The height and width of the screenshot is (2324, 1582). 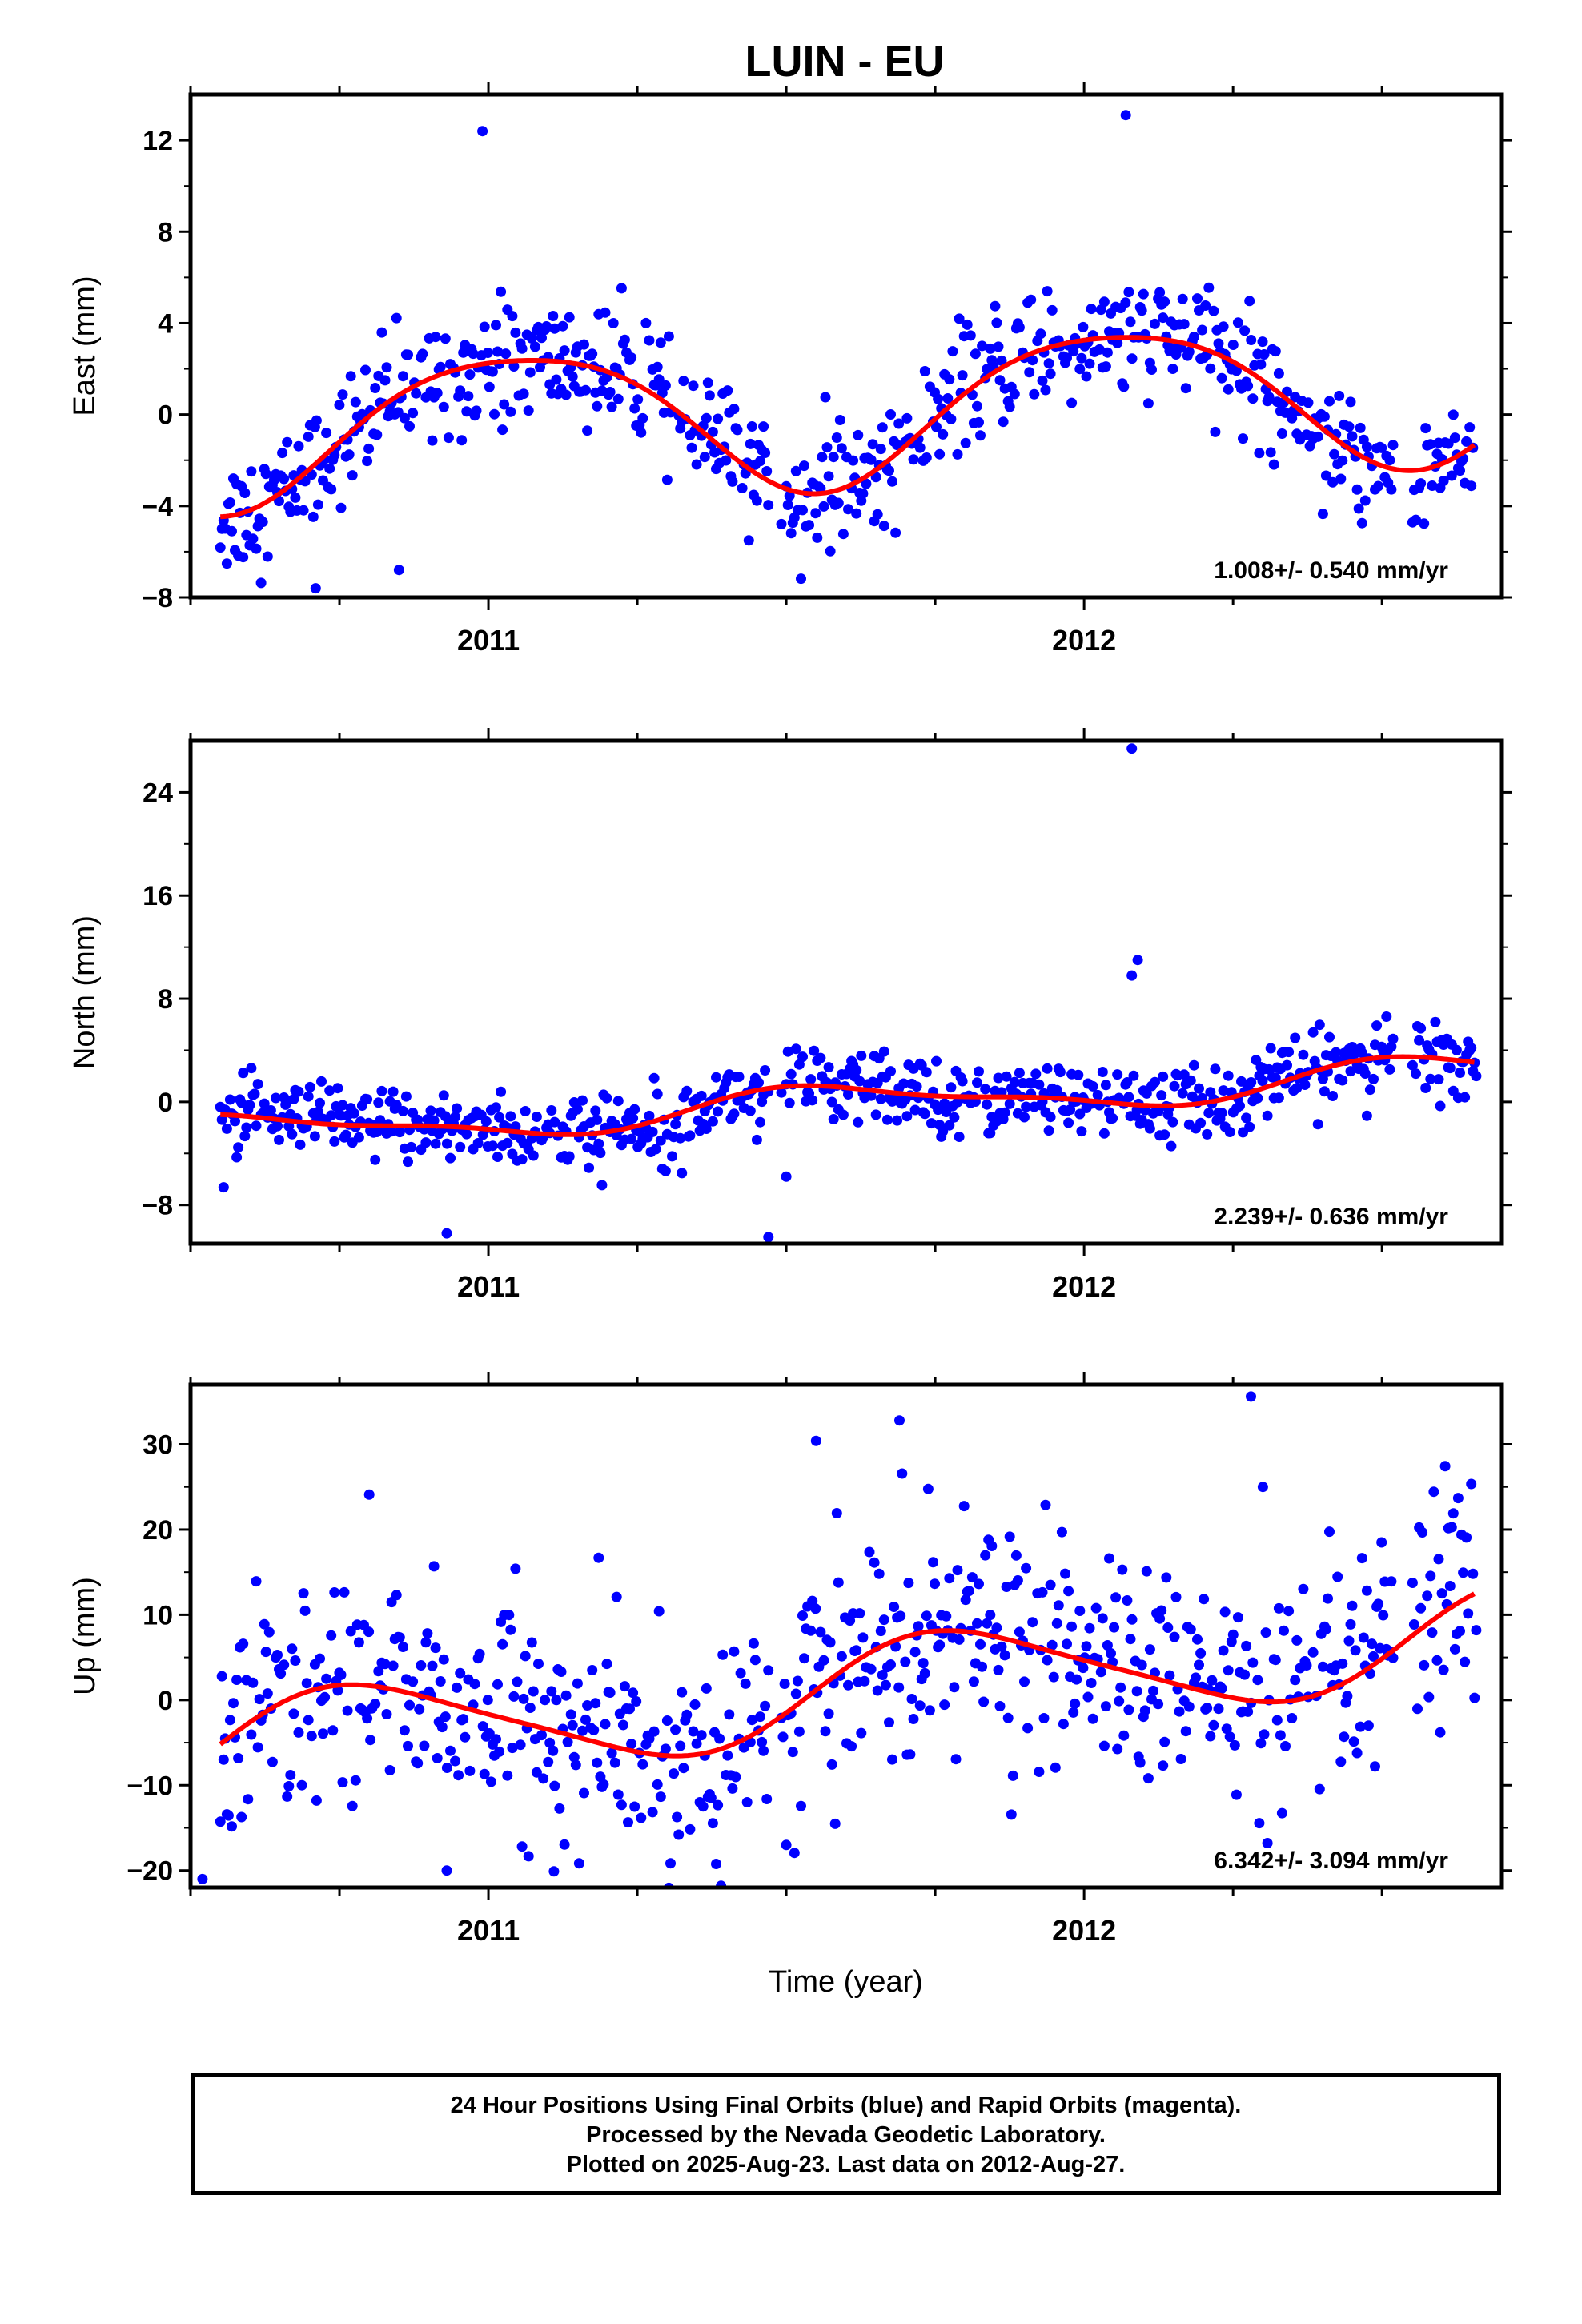 I want to click on y-tick-label: 10, so click(x=158, y=1615).